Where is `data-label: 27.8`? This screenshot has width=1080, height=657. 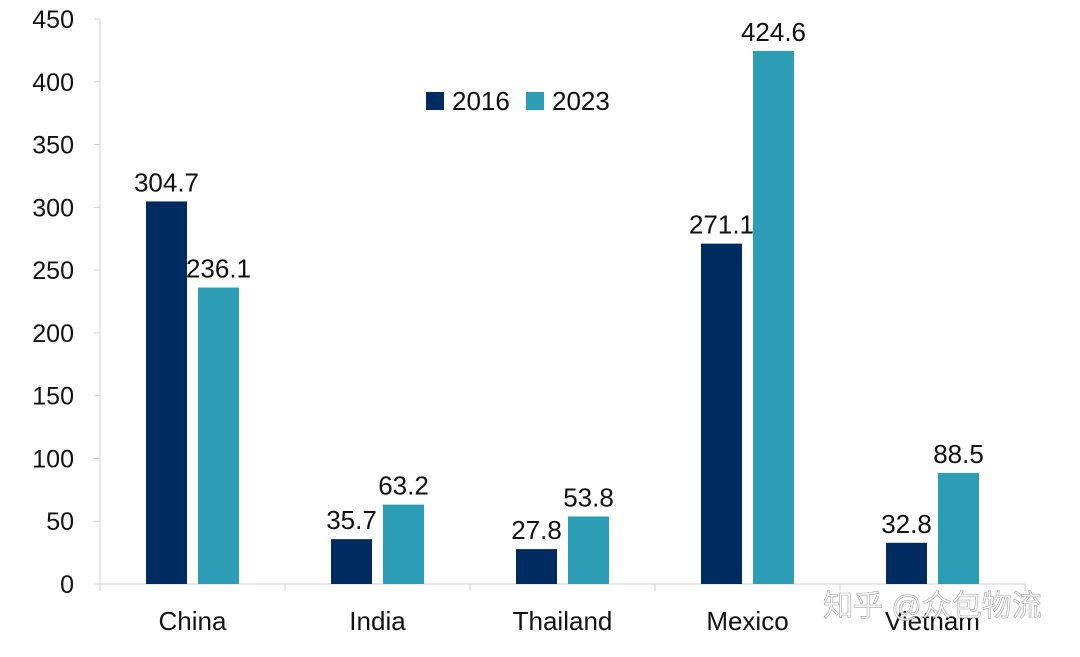
data-label: 27.8 is located at coordinates (536, 530).